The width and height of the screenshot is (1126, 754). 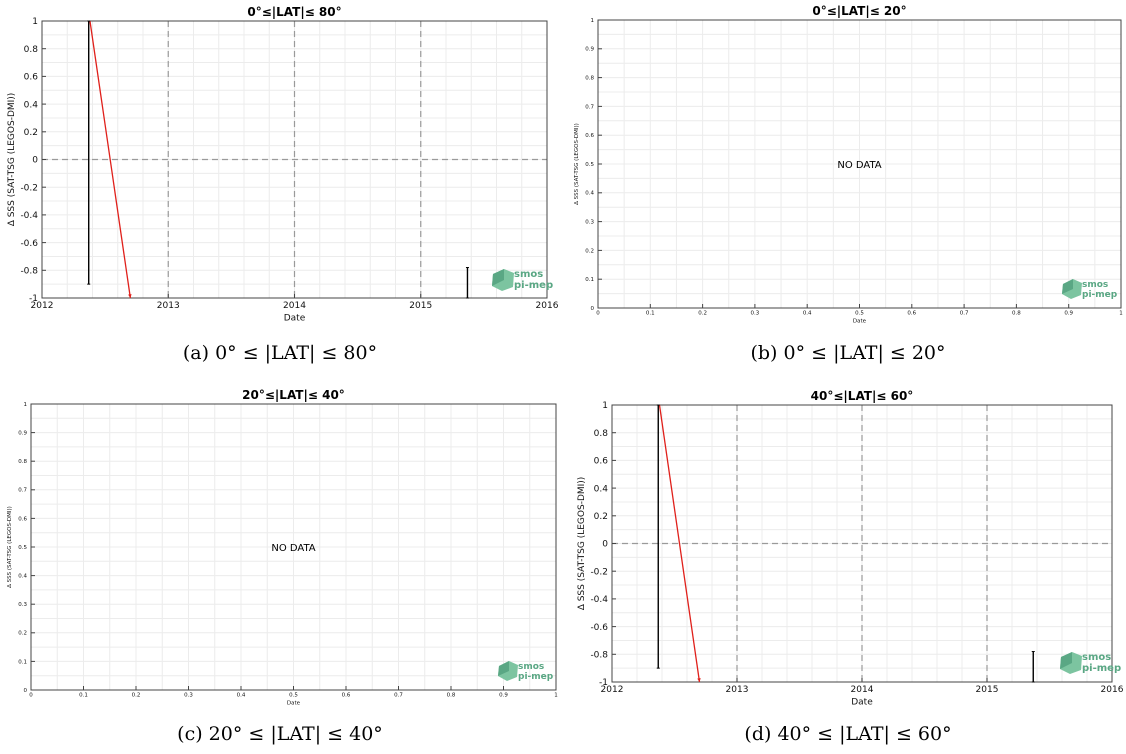 What do you see at coordinates (848, 353) in the screenshot?
I see `caption-b: (b) 0° ≤ |LAT| ≤ 20°` at bounding box center [848, 353].